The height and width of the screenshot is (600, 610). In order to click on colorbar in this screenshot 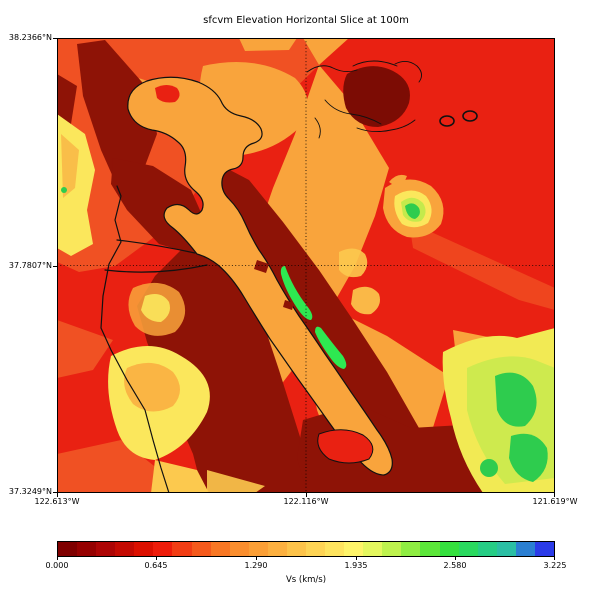, I will do `click(306, 549)`.